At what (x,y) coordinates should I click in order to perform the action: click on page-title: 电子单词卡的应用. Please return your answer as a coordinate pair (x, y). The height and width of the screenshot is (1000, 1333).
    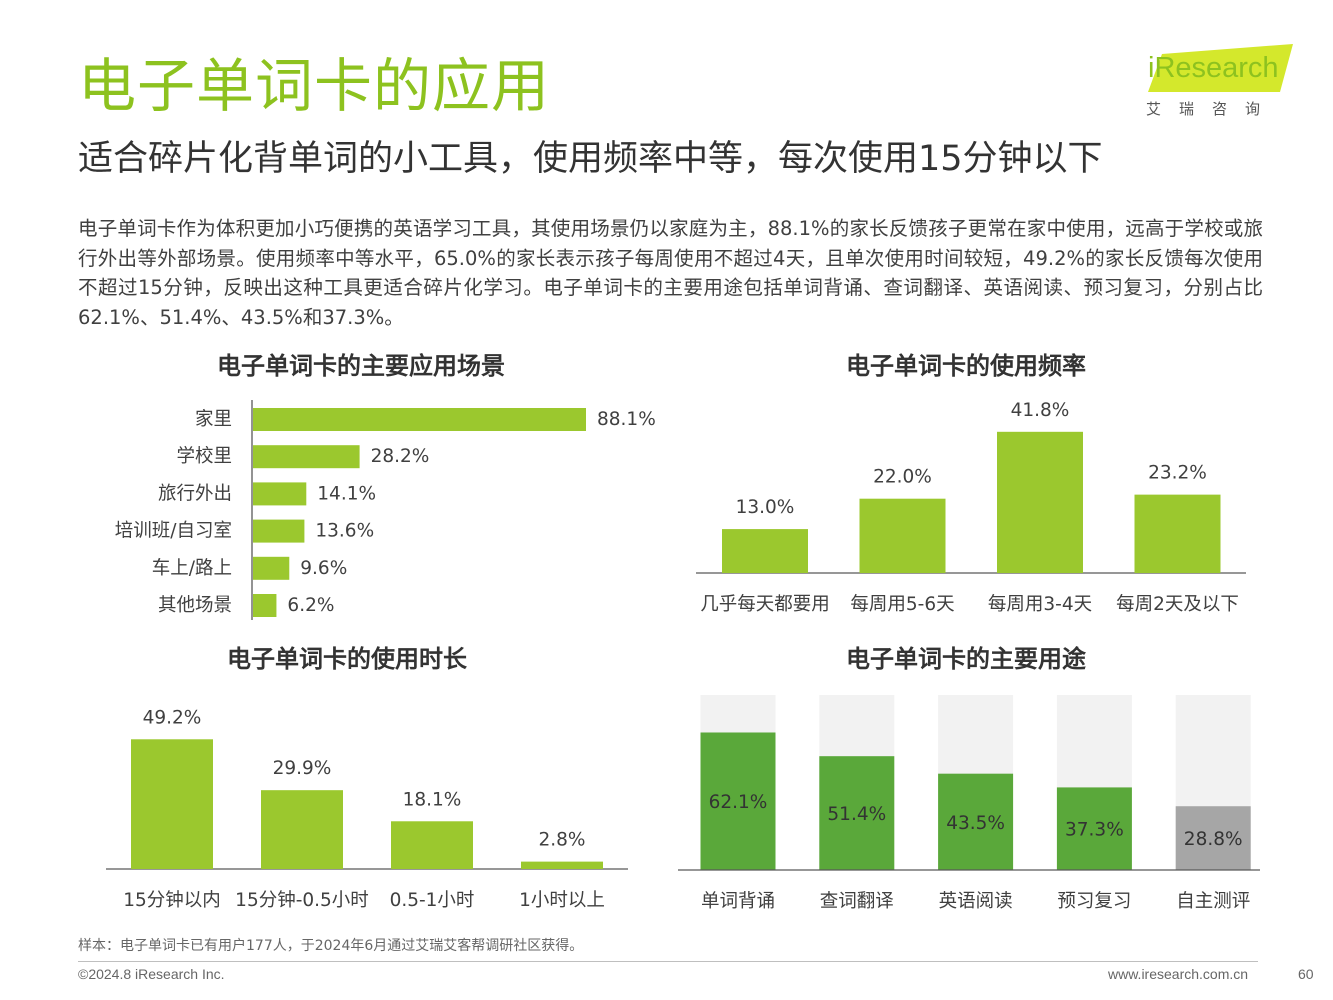
    Looking at the image, I should click on (314, 86).